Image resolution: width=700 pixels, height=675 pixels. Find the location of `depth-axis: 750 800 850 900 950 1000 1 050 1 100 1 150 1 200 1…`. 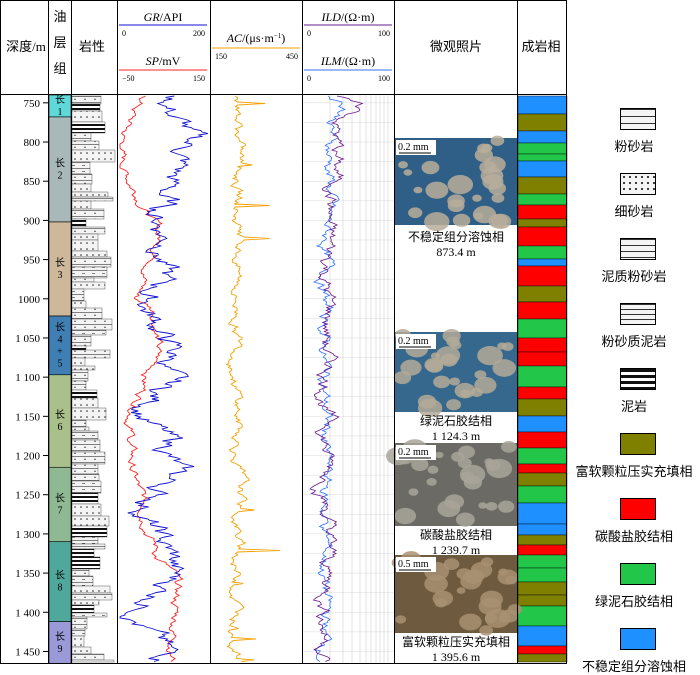

depth-axis: 750 800 850 900 950 1000 1 050 1 100 1 150 1 200 1… is located at coordinates (31, 378).